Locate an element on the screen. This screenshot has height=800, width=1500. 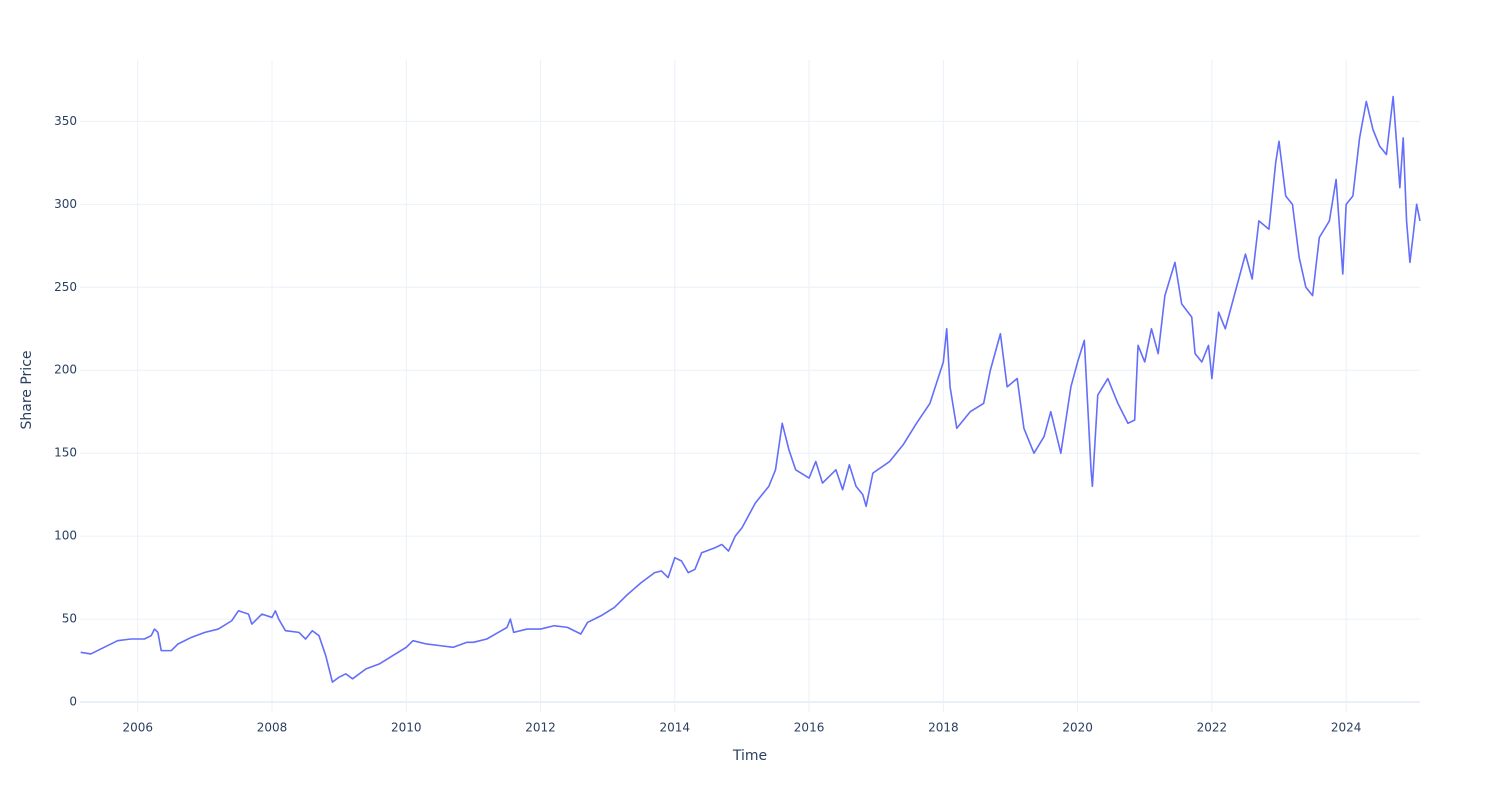
x-tick-label: 2016 is located at coordinates (809, 728).